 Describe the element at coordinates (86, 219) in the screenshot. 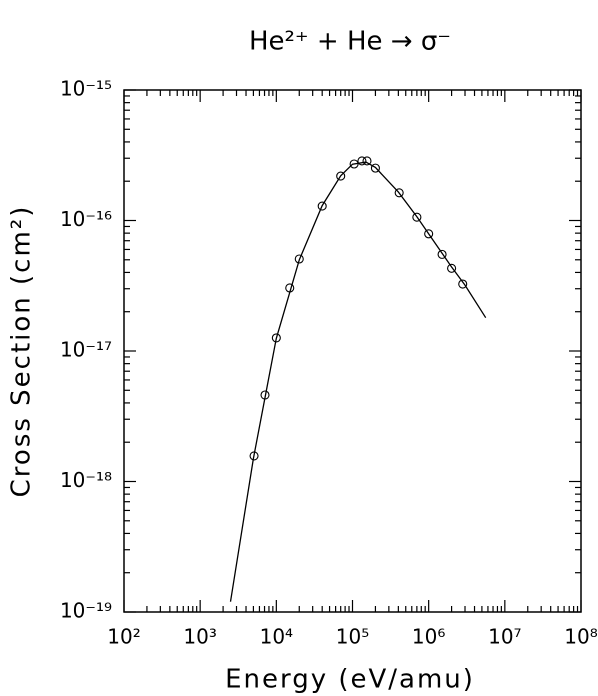

I see `y-tick-label: 10⁻¹⁶` at that location.